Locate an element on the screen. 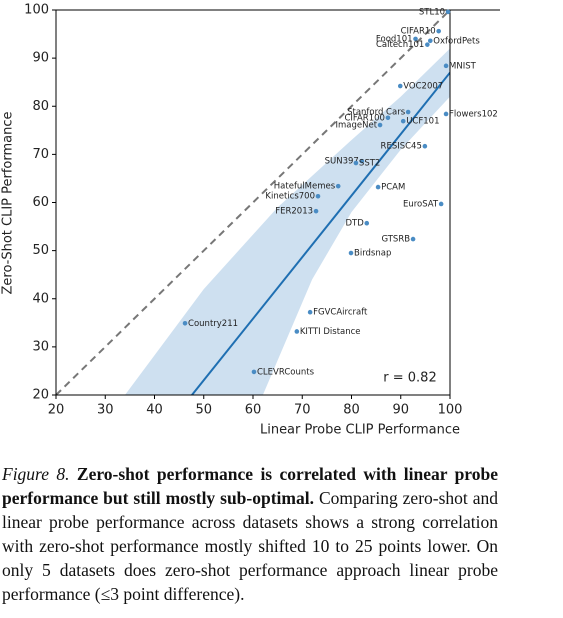  y-tick-label: 20 is located at coordinates (40, 395).